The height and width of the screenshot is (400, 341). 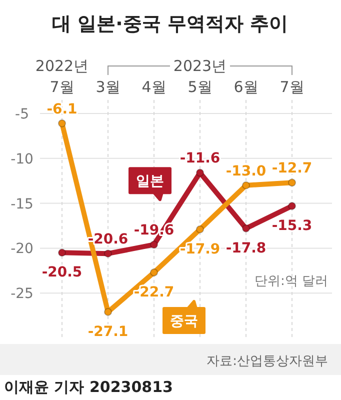 I want to click on chart-title: 대 일본·중국 무역적자 추이, so click(x=170, y=24).